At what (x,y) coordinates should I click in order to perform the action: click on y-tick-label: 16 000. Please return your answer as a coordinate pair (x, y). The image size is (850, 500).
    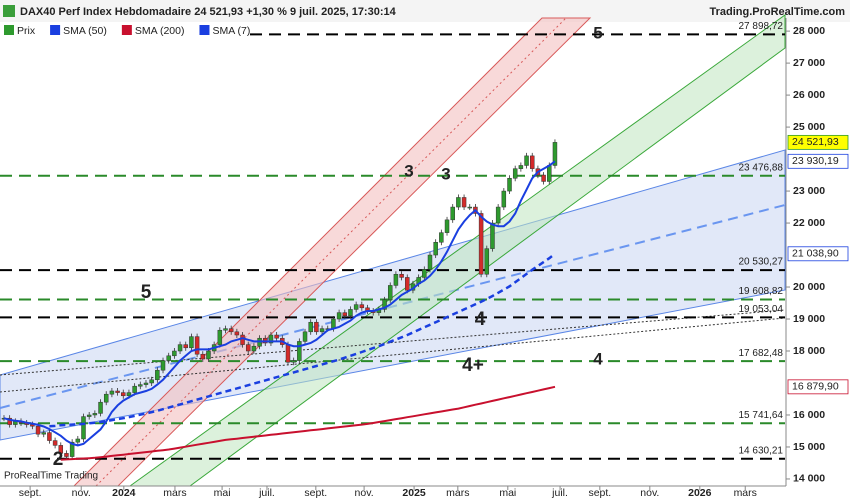
    Looking at the image, I should click on (809, 415).